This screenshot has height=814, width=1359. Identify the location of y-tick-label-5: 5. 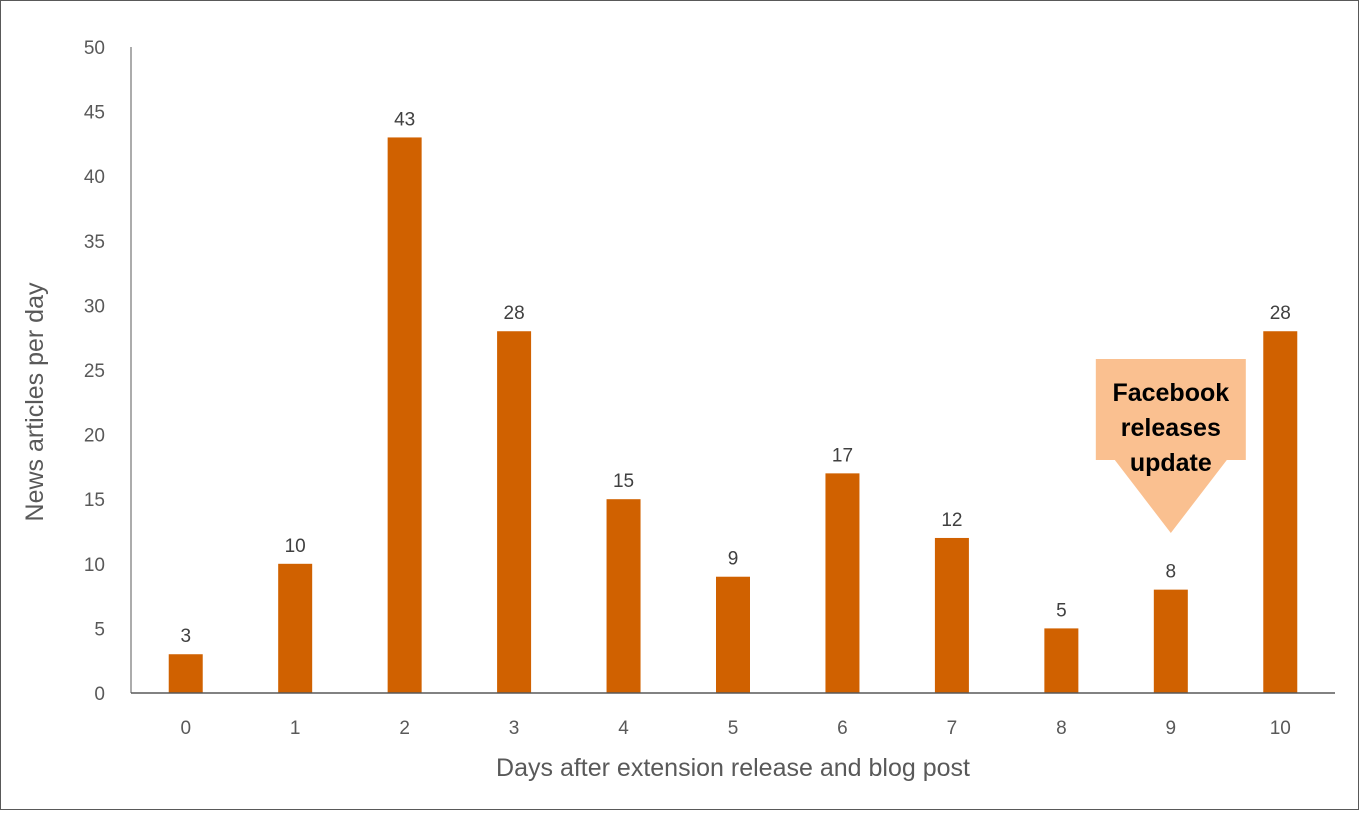
(99, 629).